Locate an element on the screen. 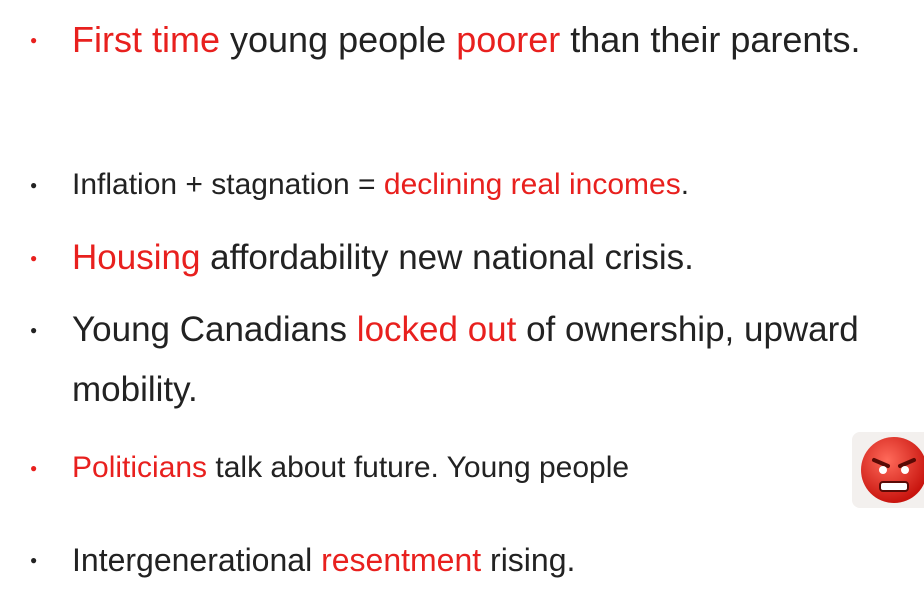 This screenshot has width=924, height=613. text-run: than their parents. is located at coordinates (710, 39).